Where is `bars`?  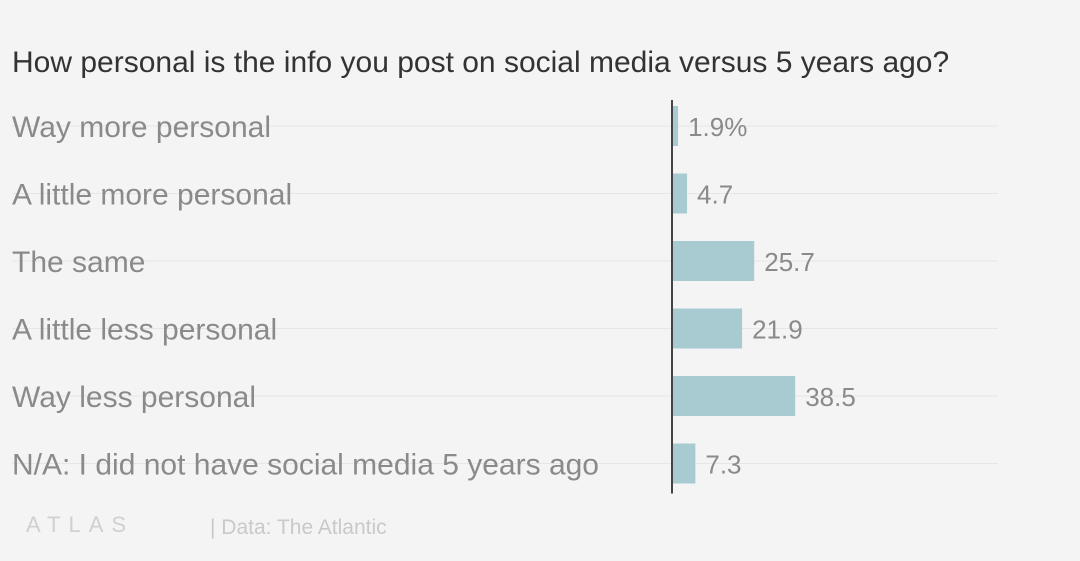
bars is located at coordinates (734, 295).